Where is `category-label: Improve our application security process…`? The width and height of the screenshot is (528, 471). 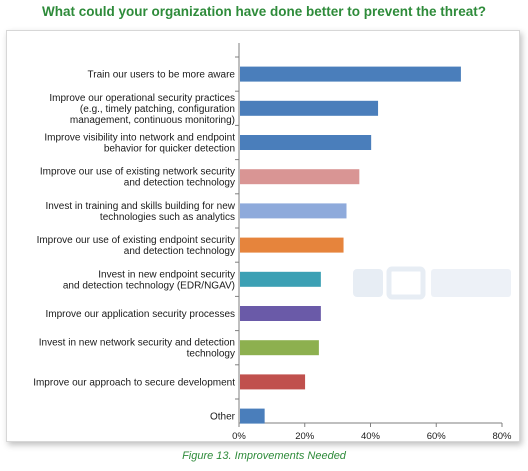
category-label: Improve our application security process… is located at coordinates (140, 314).